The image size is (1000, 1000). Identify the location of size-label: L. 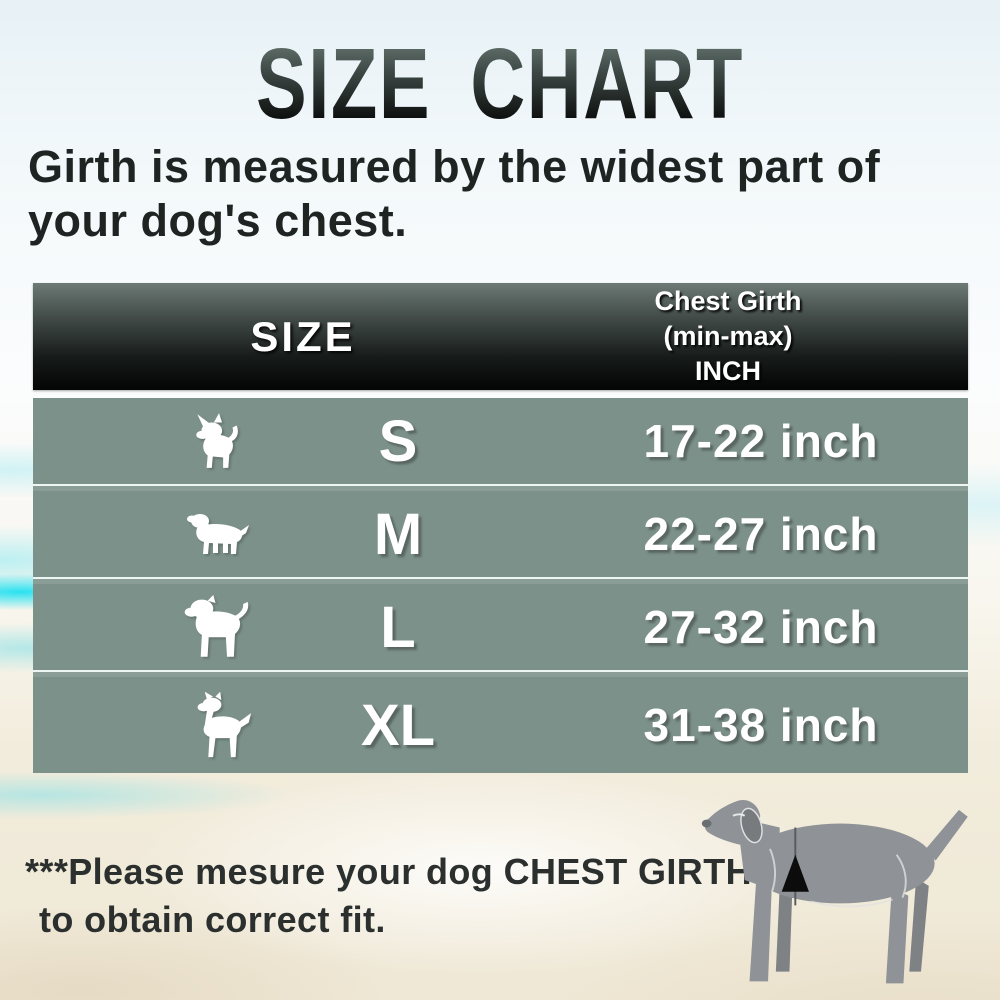
(398, 627).